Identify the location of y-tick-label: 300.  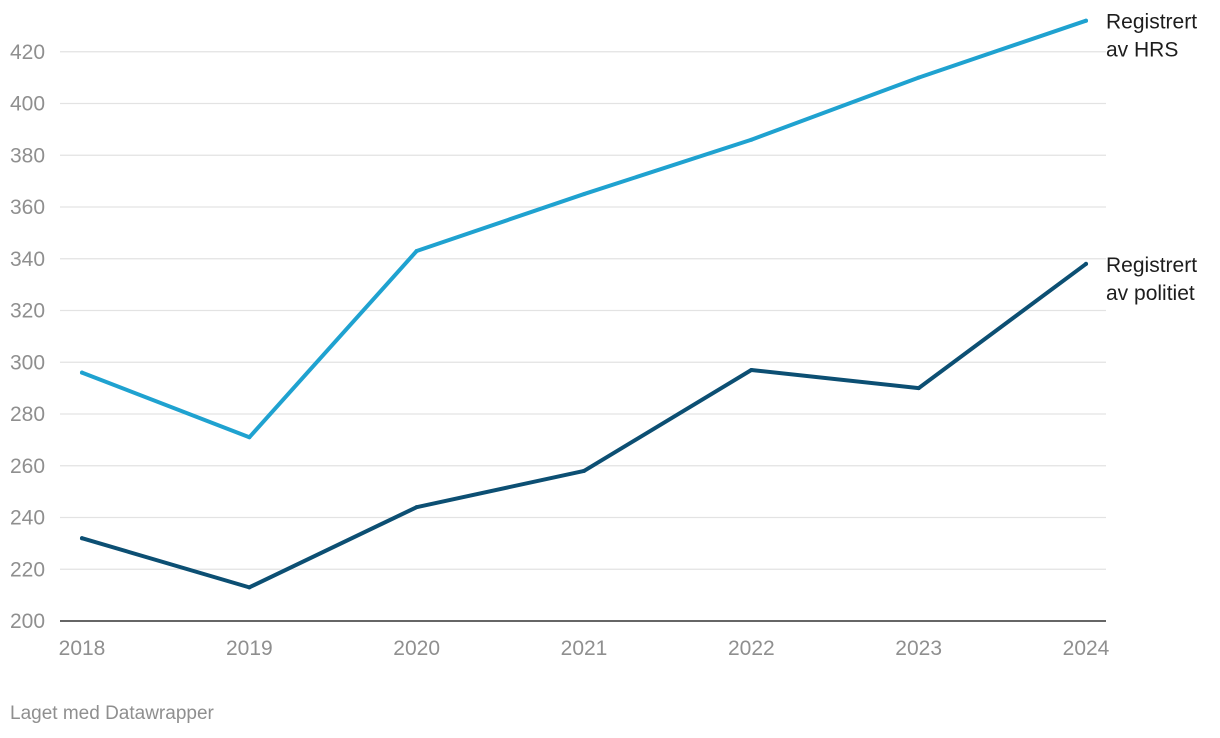
(27, 362).